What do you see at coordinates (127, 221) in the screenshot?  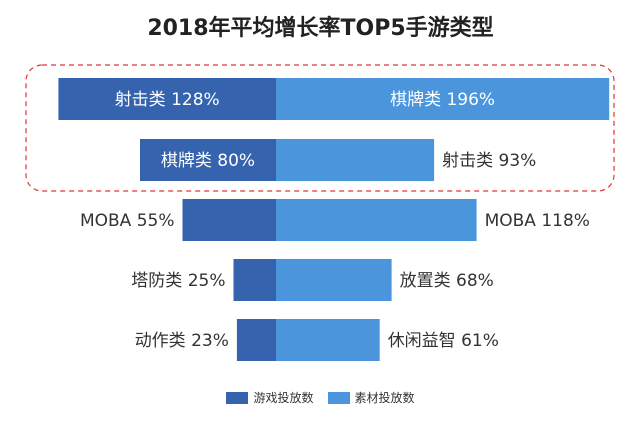 I see `label-left-2: MOBA 55%` at bounding box center [127, 221].